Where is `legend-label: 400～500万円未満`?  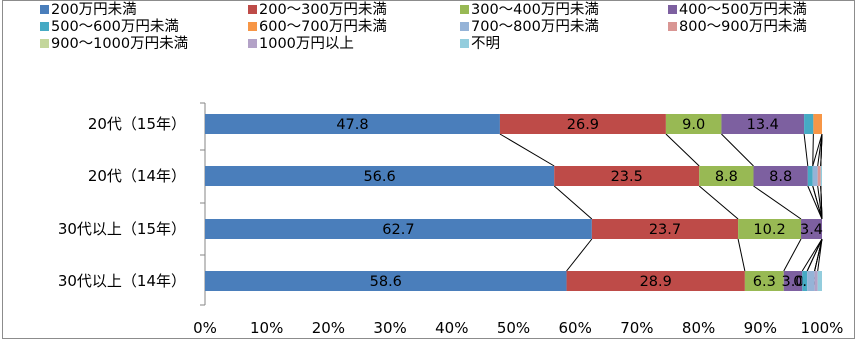 legend-label: 400～500万円未満 is located at coordinates (743, 10).